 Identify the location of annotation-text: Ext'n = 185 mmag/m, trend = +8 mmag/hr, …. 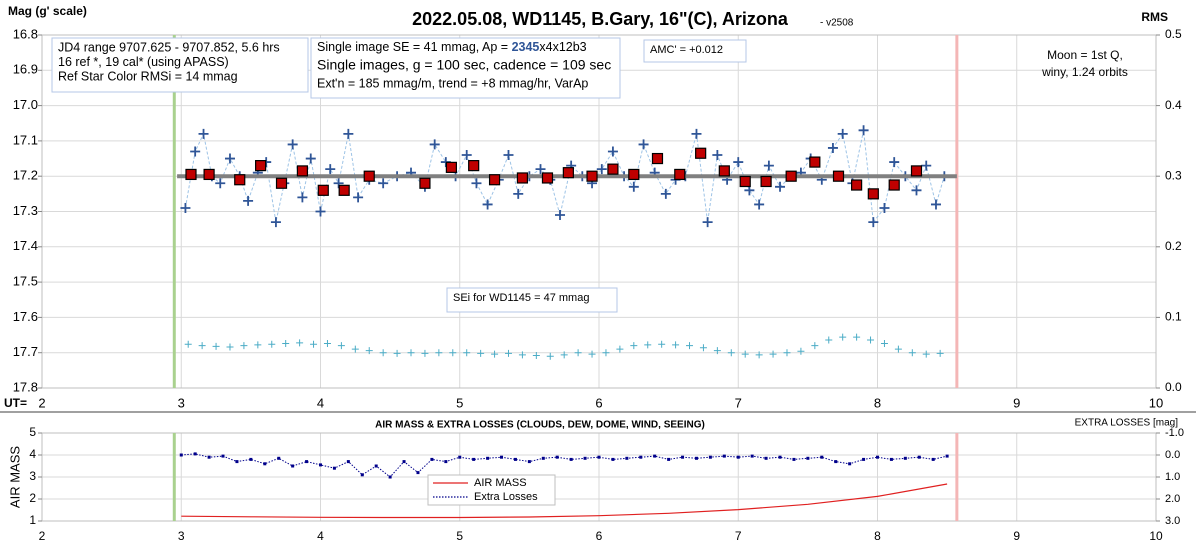
(452, 83).